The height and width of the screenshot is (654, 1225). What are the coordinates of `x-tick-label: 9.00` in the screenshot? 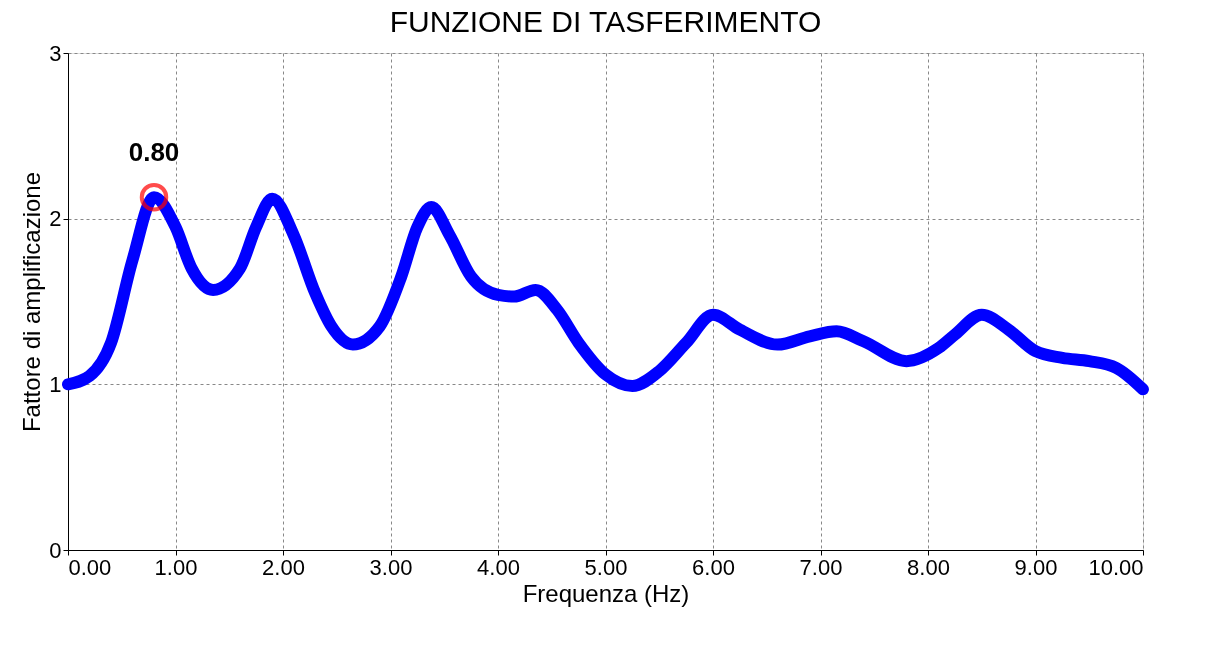 It's located at (1036, 567).